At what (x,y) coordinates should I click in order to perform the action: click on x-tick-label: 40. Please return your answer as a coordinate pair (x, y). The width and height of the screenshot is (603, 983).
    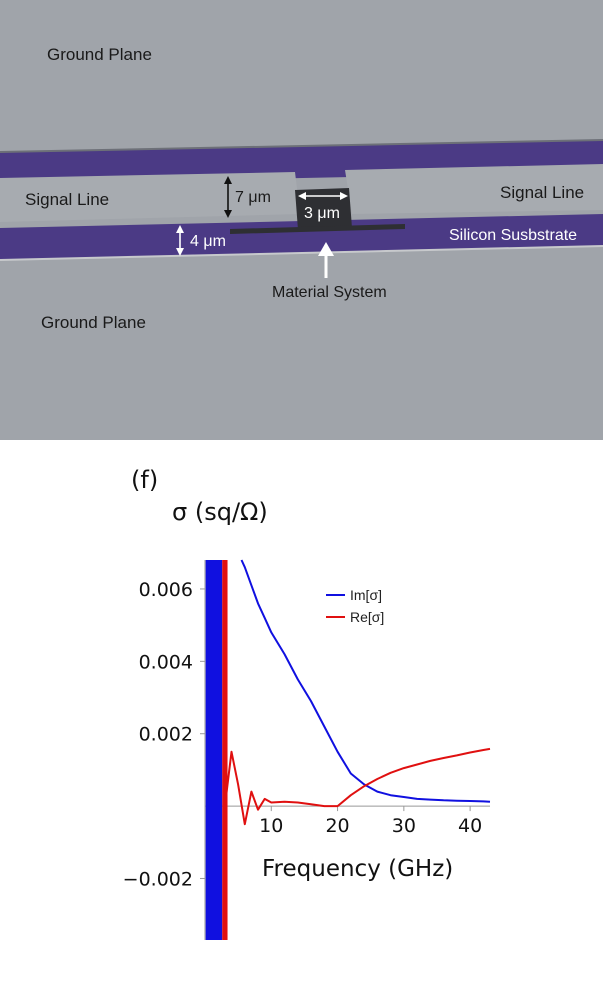
    Looking at the image, I should click on (470, 826).